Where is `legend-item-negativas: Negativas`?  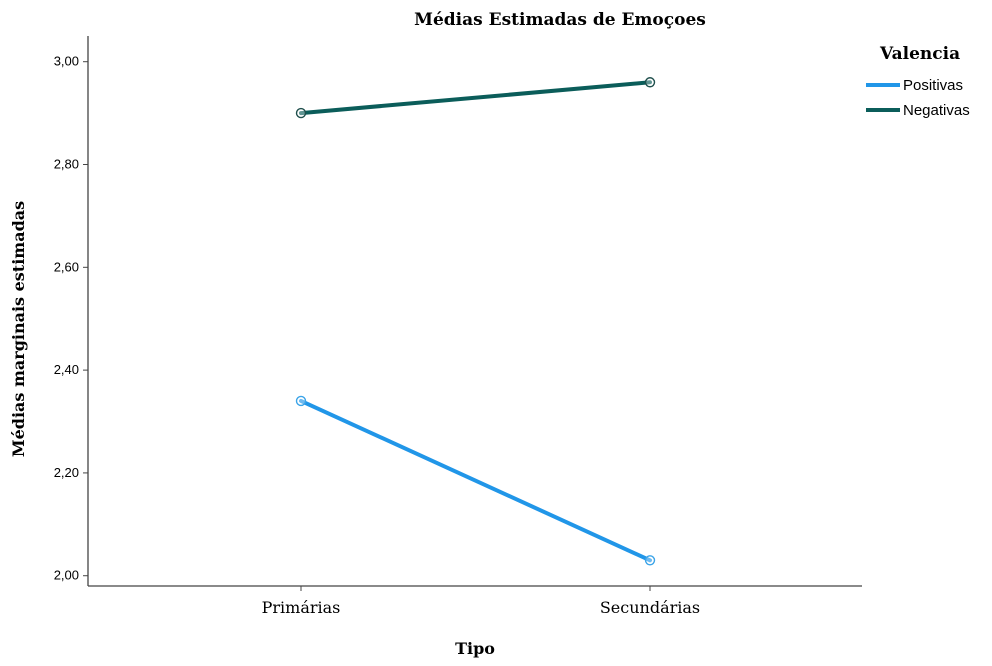
legend-item-negativas: Negativas is located at coordinates (918, 110).